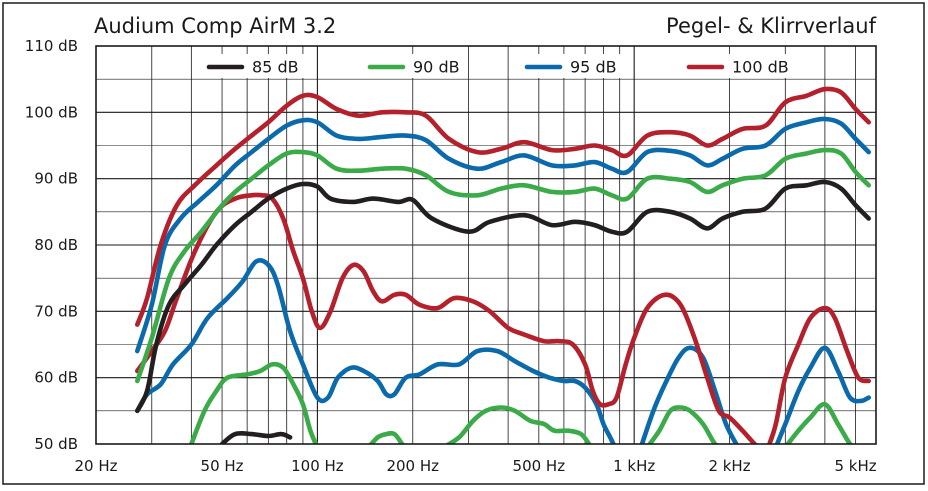 The image size is (928, 491). I want to click on chart-title: Audium Comp AirM 3.2, so click(215, 26).